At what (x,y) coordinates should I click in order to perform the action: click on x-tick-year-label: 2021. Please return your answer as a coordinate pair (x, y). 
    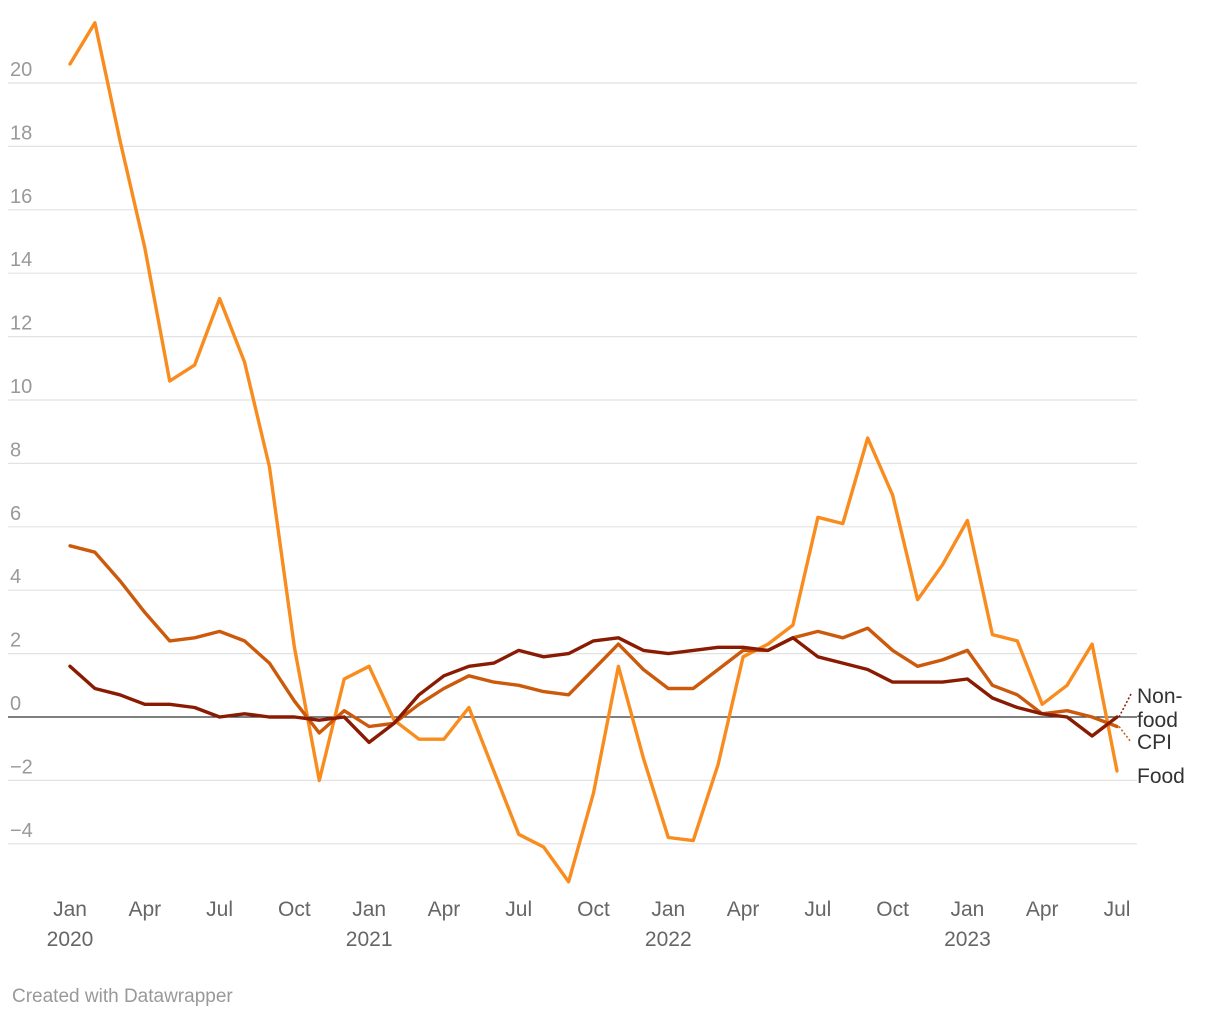
    Looking at the image, I should click on (369, 939).